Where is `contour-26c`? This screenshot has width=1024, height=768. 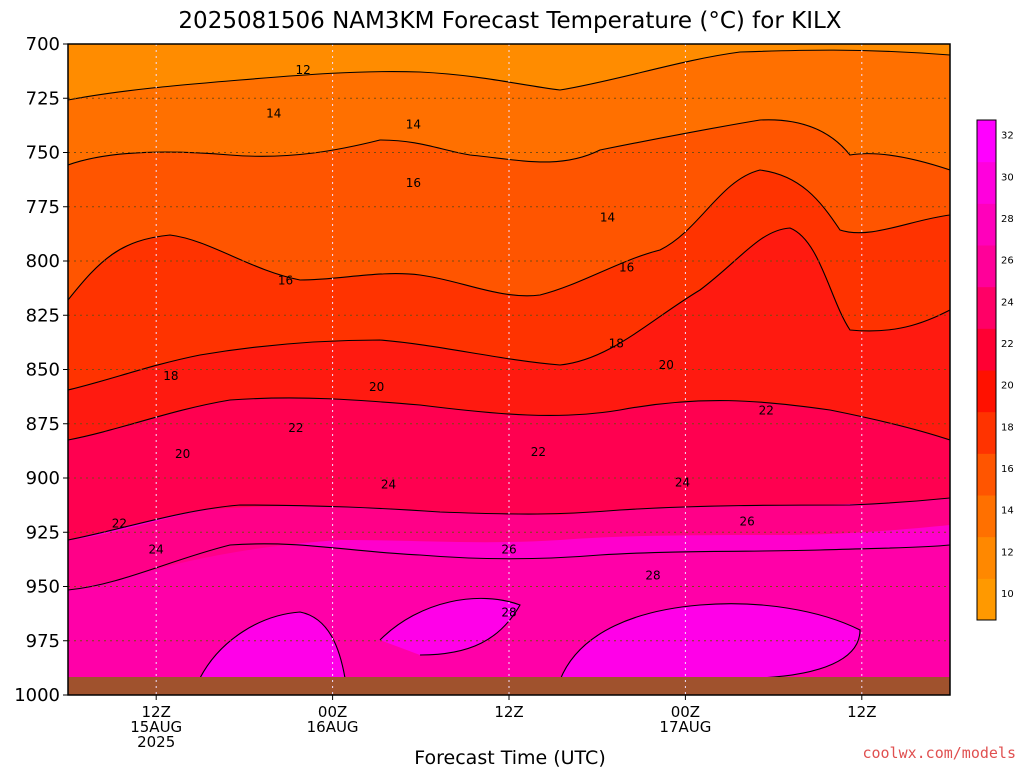
contour-26c is located at coordinates (710, 642).